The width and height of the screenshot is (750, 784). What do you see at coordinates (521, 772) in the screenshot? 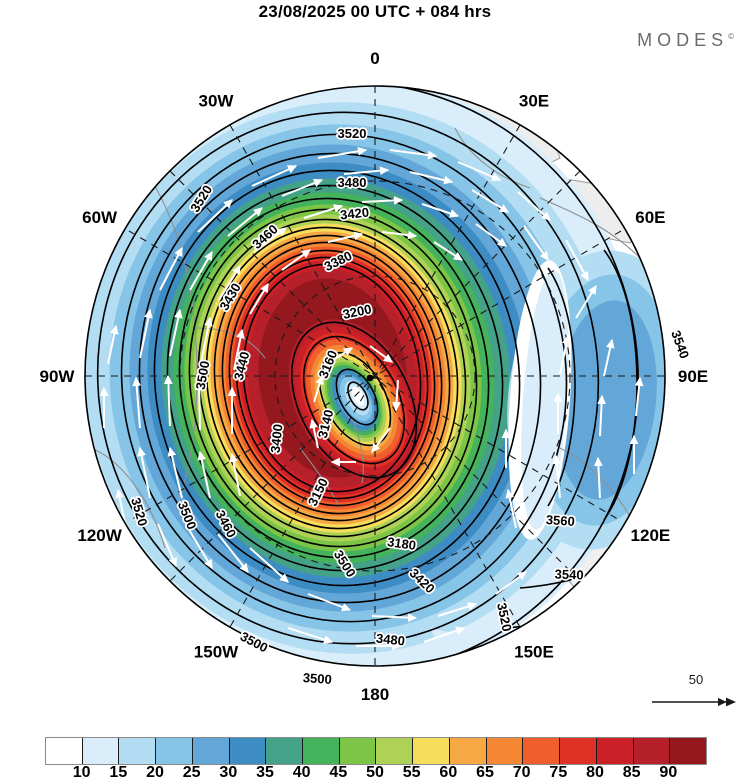
I see `colorbar-tick-label: 70` at bounding box center [521, 772].